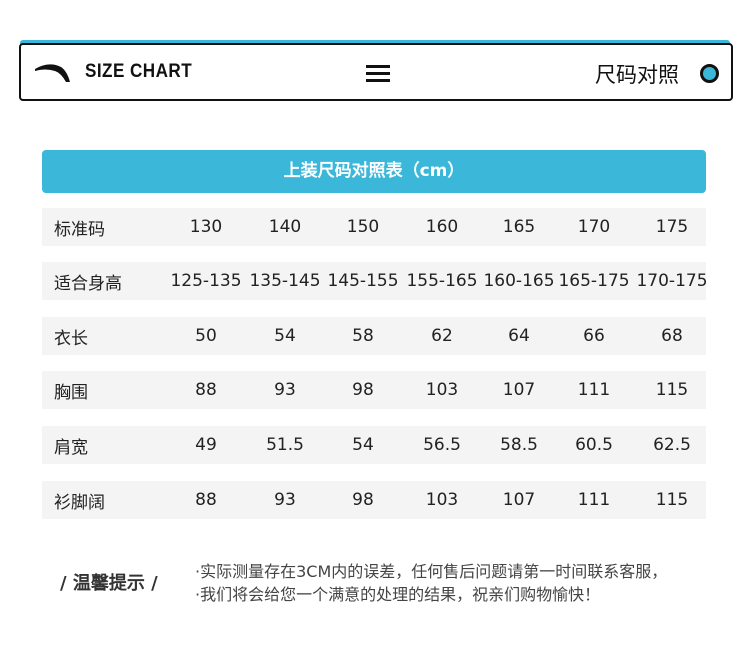 The height and width of the screenshot is (646, 750). What do you see at coordinates (71, 338) in the screenshot?
I see `row-label: 衣长` at bounding box center [71, 338].